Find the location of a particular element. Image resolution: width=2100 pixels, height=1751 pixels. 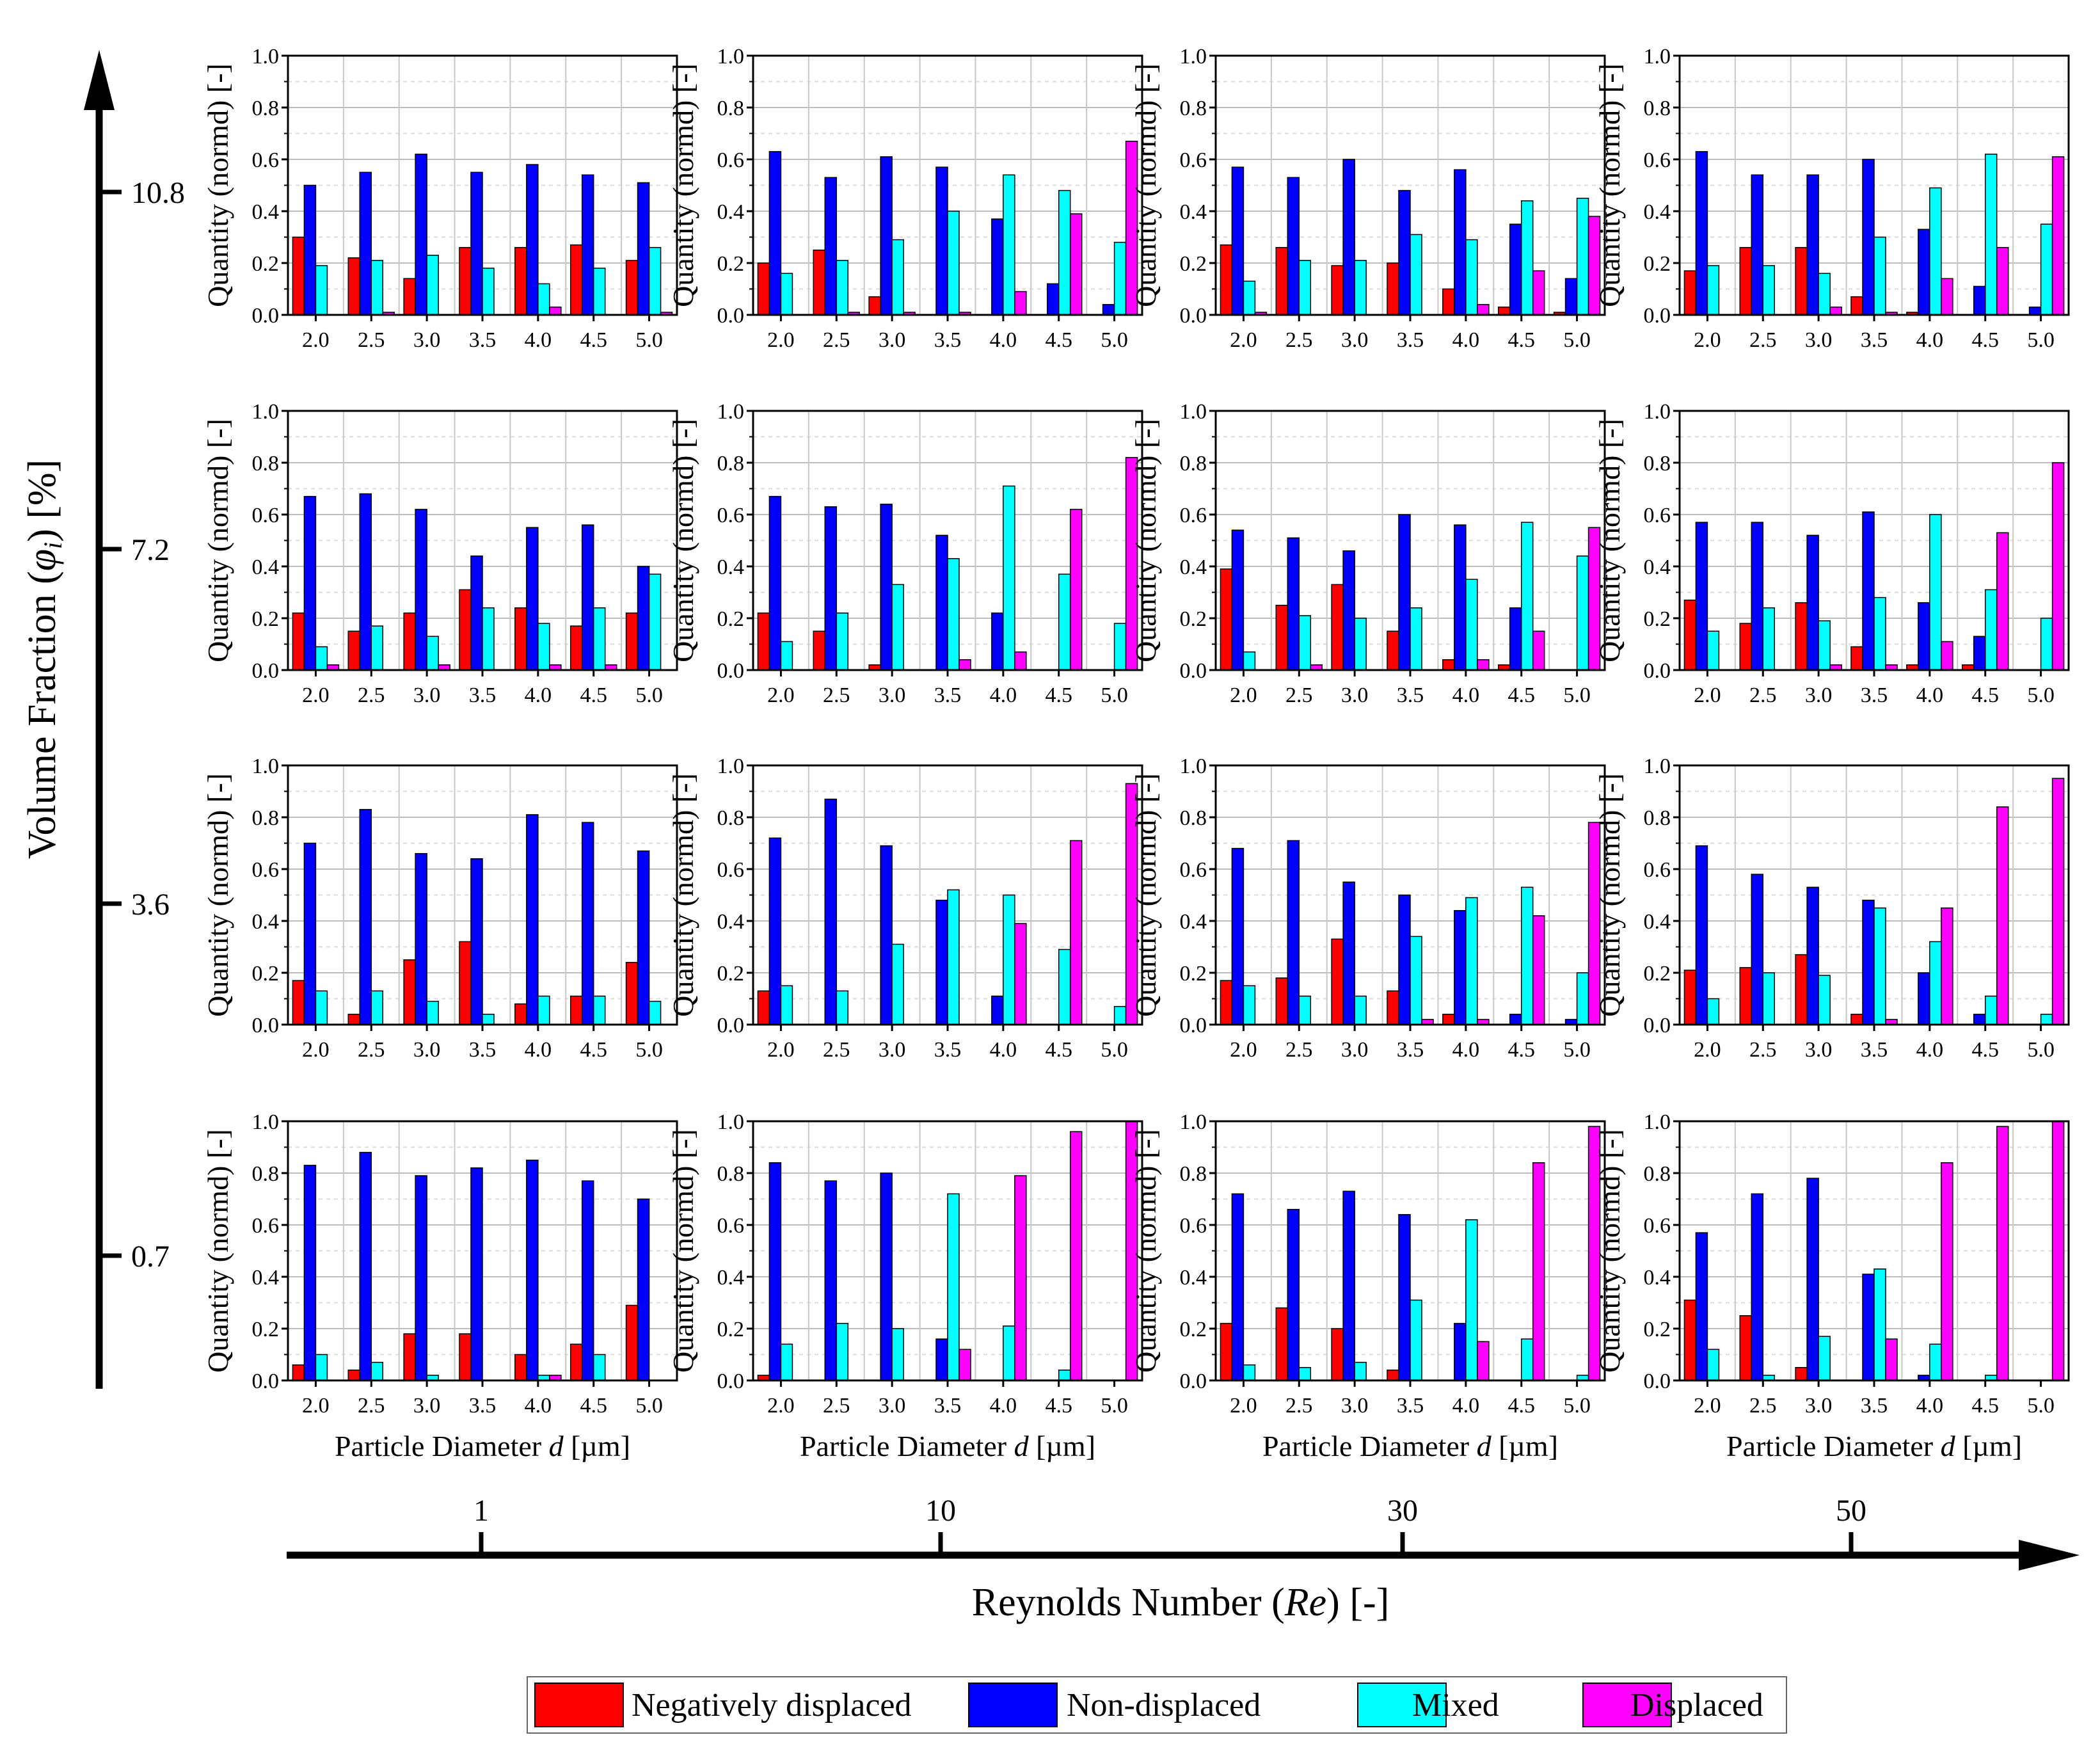

x-tick-label: 2.0 is located at coordinates (316, 340).